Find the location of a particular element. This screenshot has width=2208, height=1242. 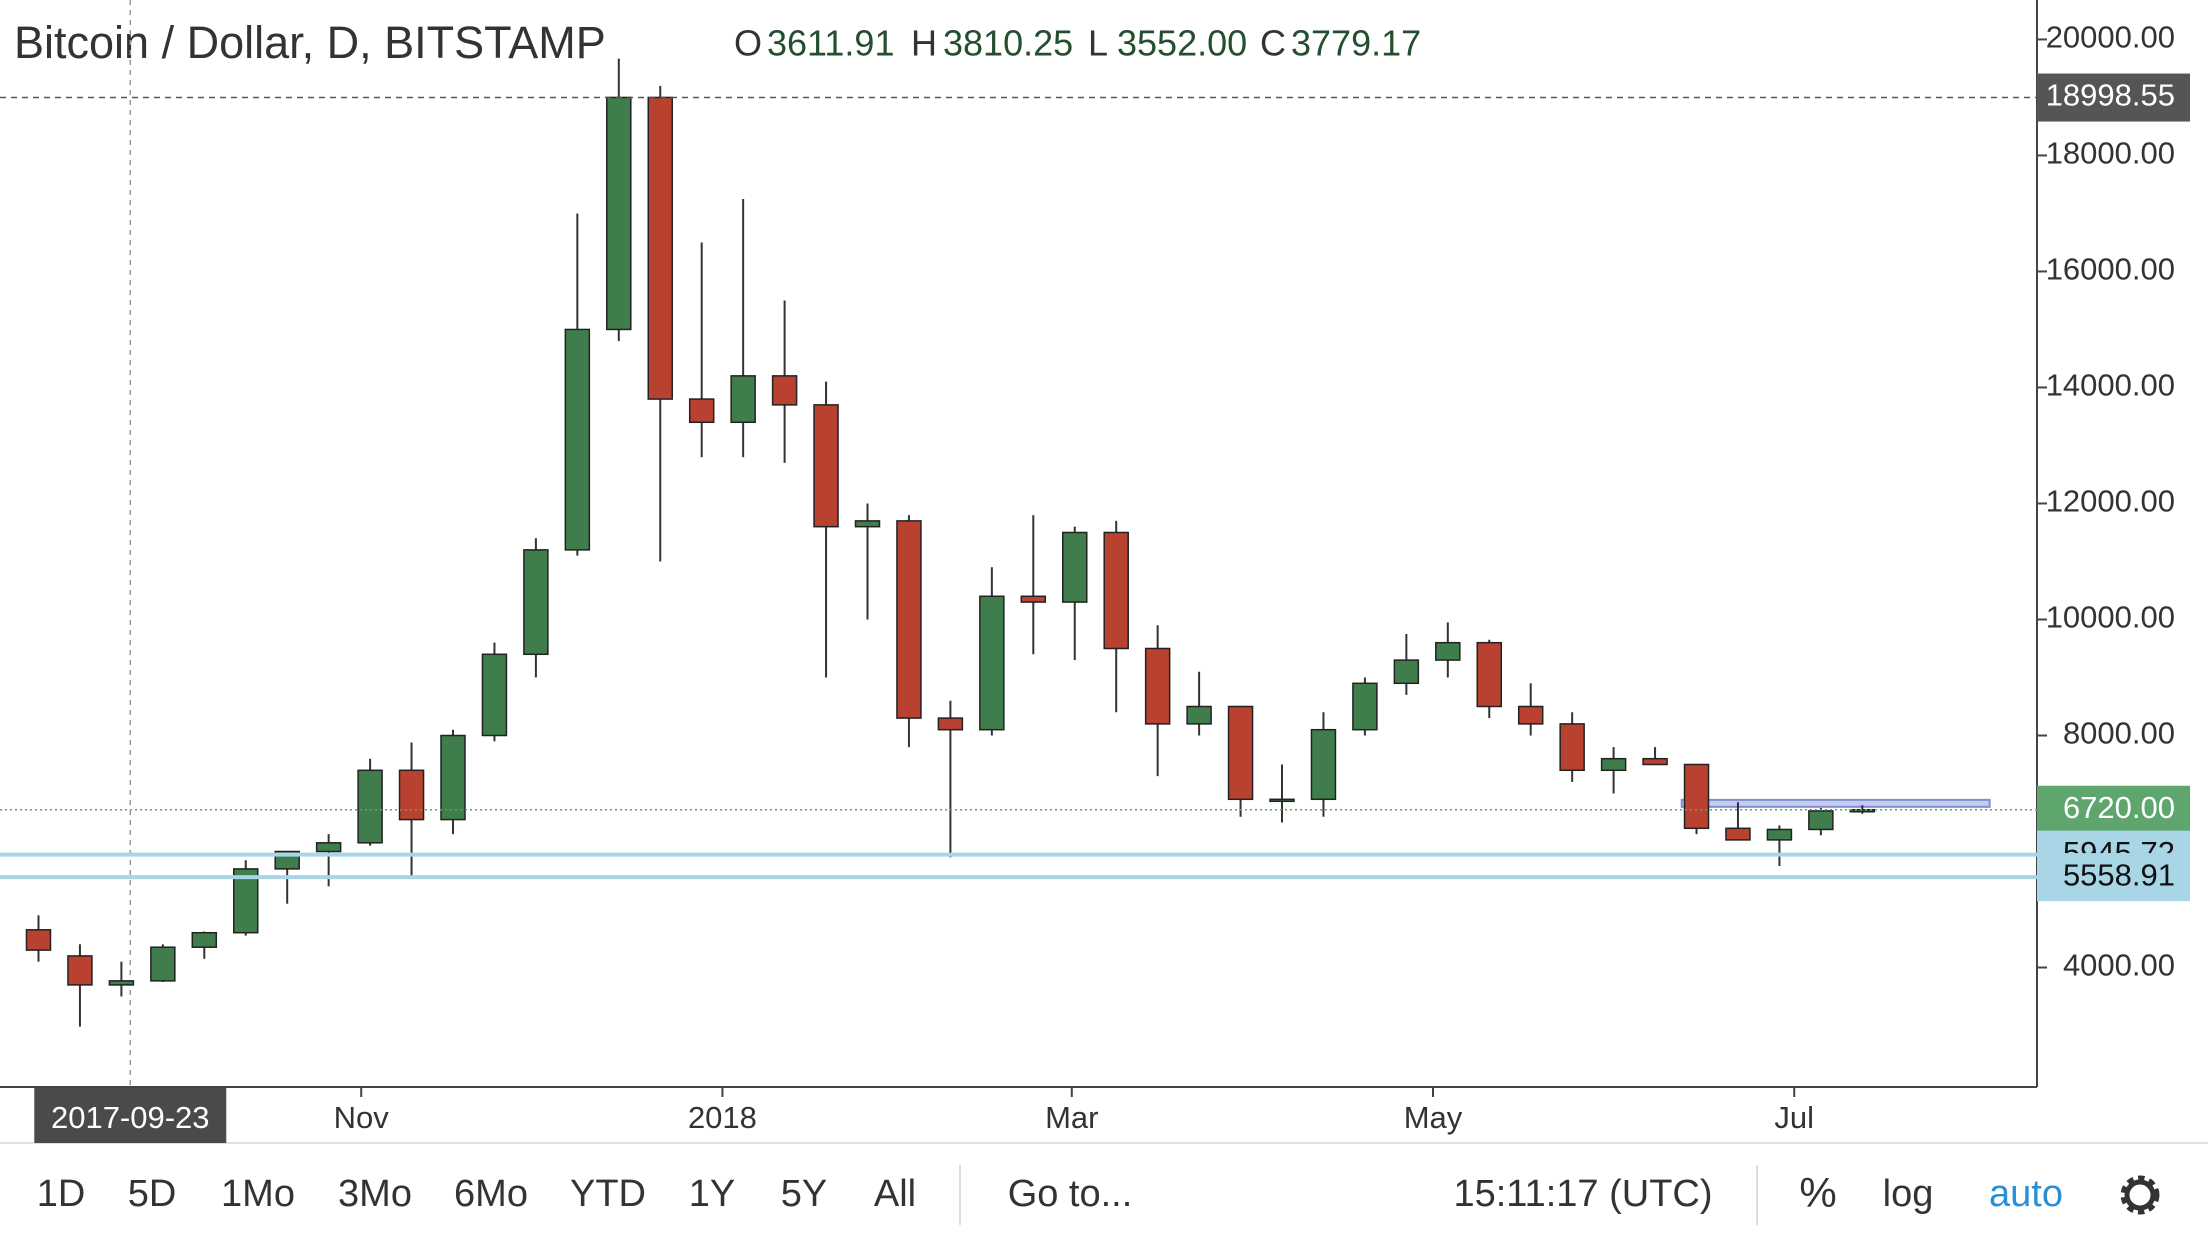

legend-key: O is located at coordinates (748, 43).